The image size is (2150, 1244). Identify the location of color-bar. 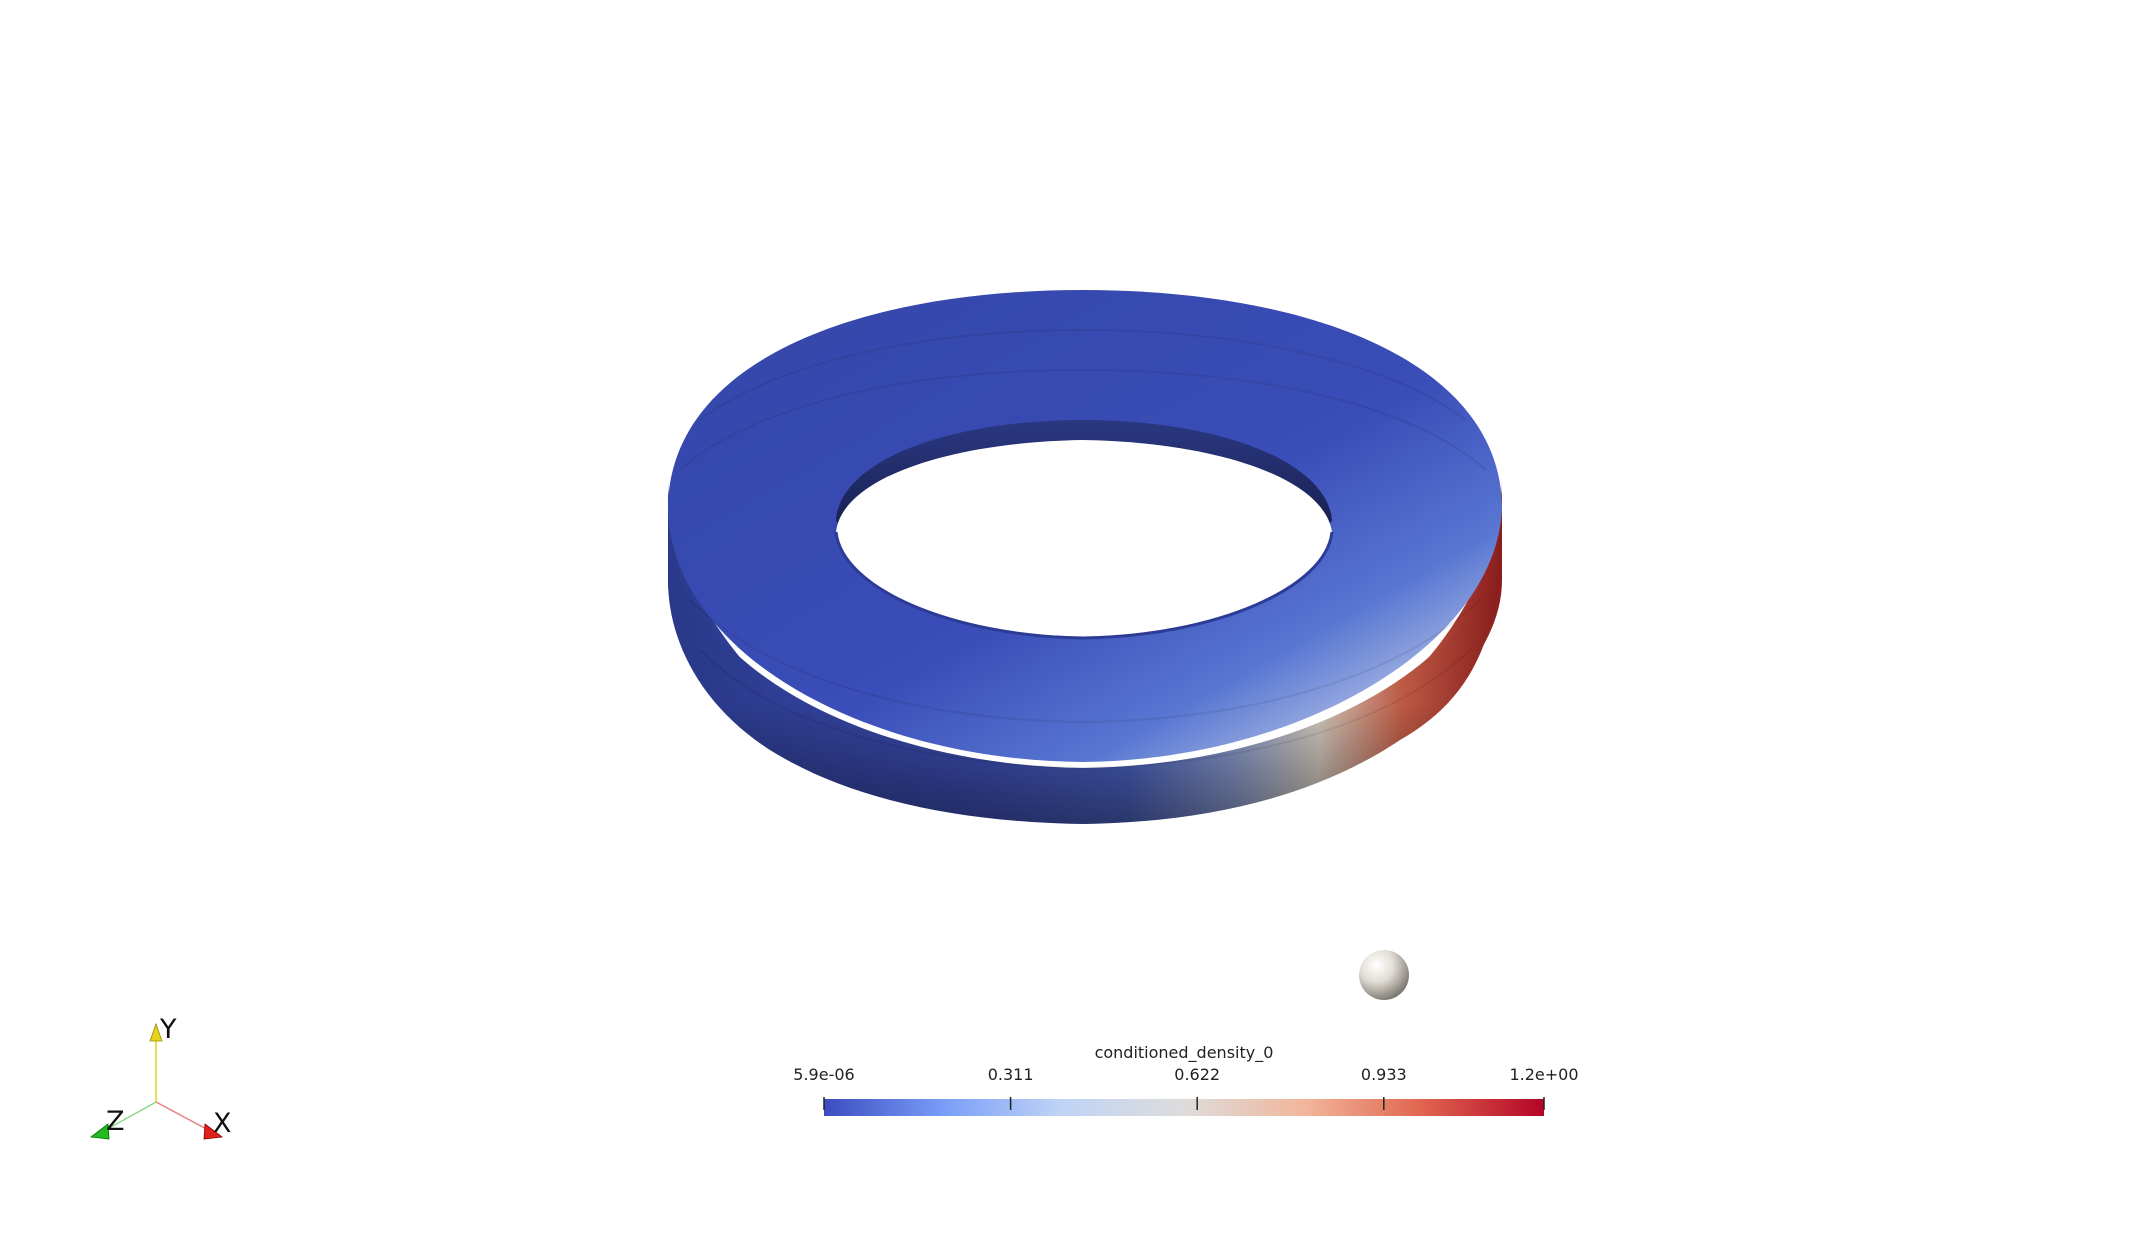
(1184, 1106).